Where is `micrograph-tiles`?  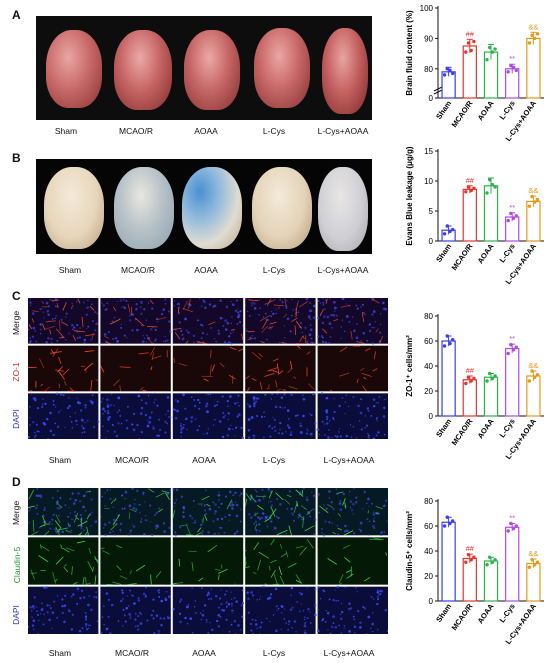
micrograph-tiles is located at coordinates (207, 369).